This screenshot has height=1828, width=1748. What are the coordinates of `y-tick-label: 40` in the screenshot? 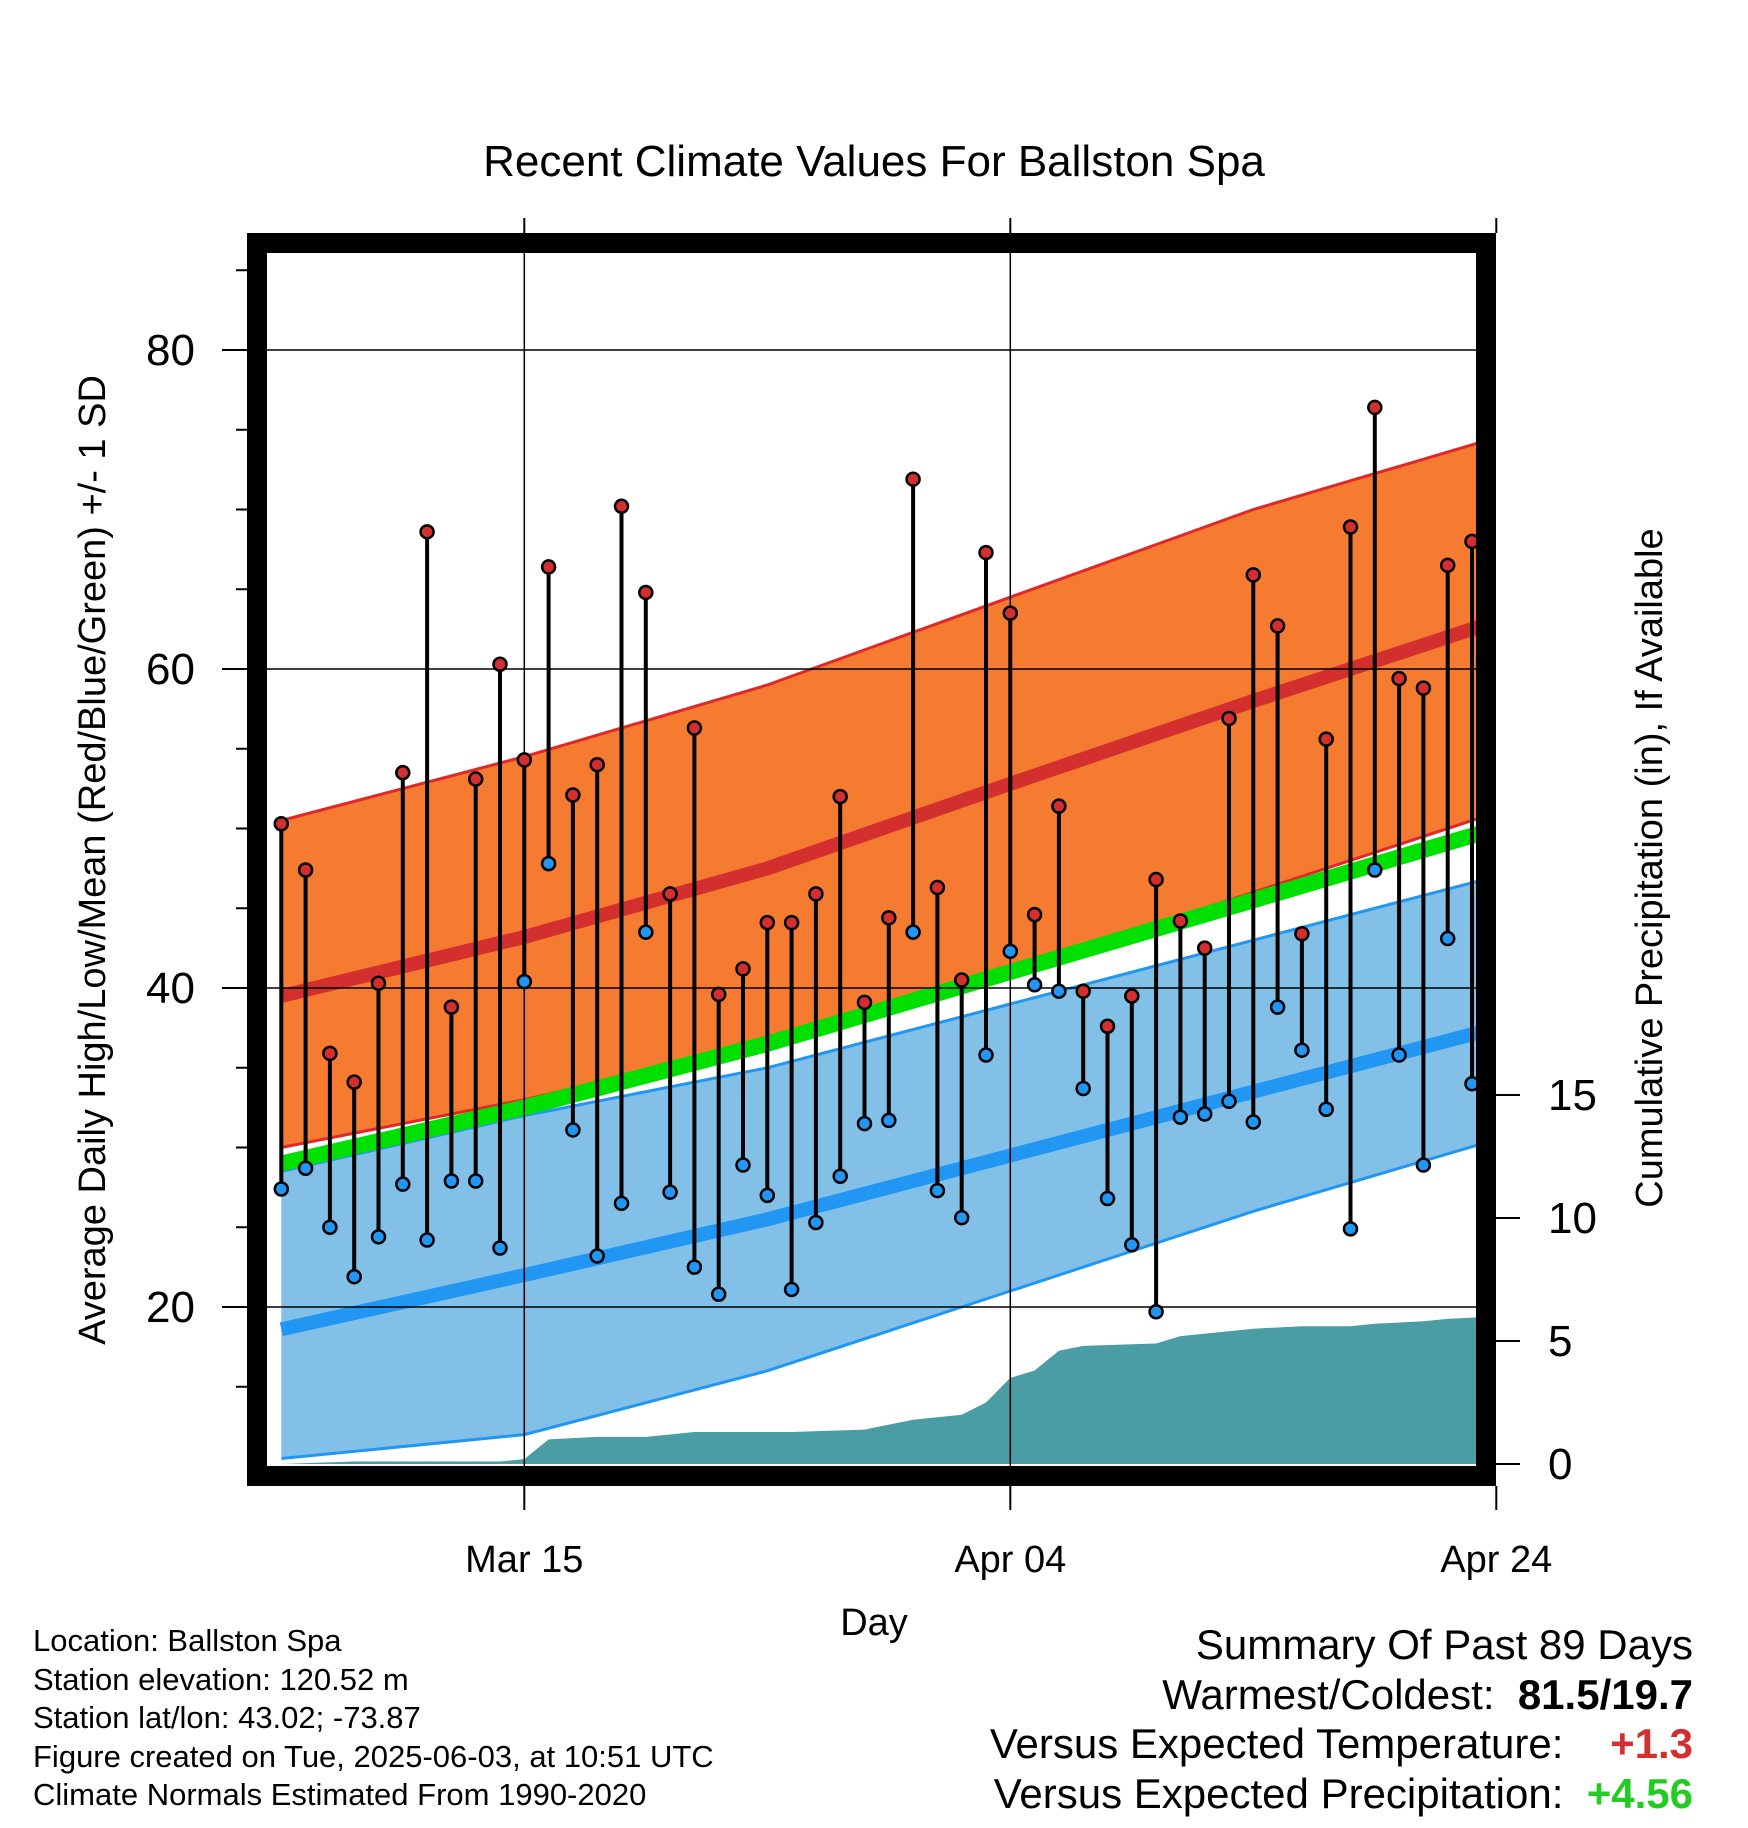 It's located at (170, 988).